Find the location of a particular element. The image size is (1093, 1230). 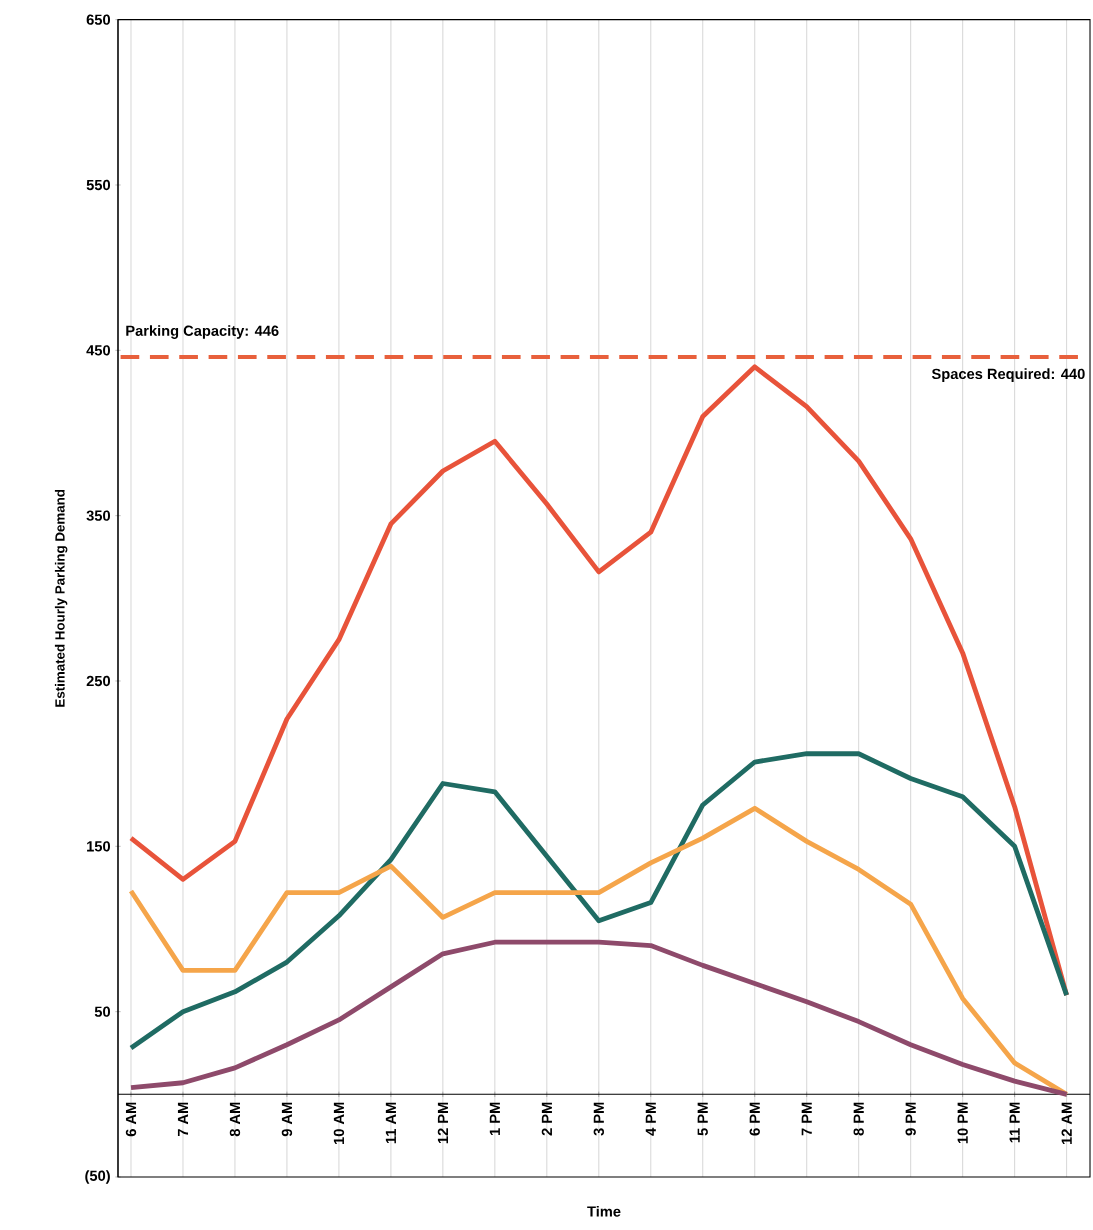

x-tick-label: 8 AM is located at coordinates (235, 1119).